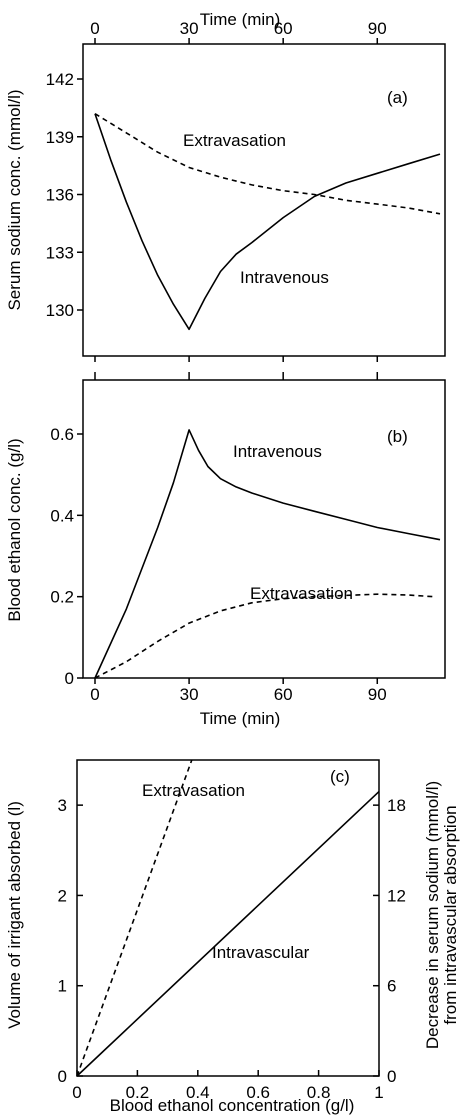  Describe the element at coordinates (391, 1076) in the screenshot. I see `panel-c-y-tick-label-right: 0` at that location.